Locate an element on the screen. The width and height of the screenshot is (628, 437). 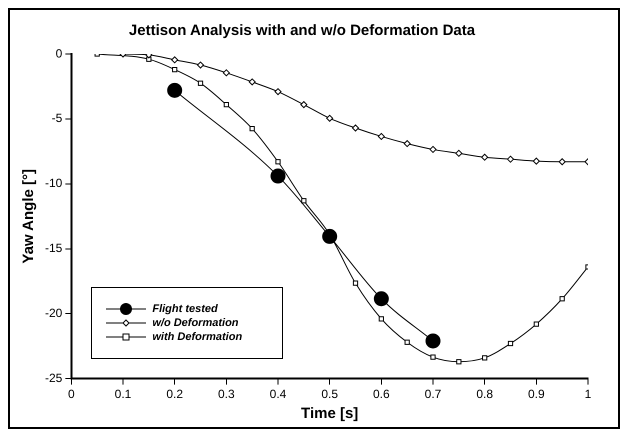
chart-title: Jettison Analysis with and w/o Deformation Data is located at coordinates (302, 31).